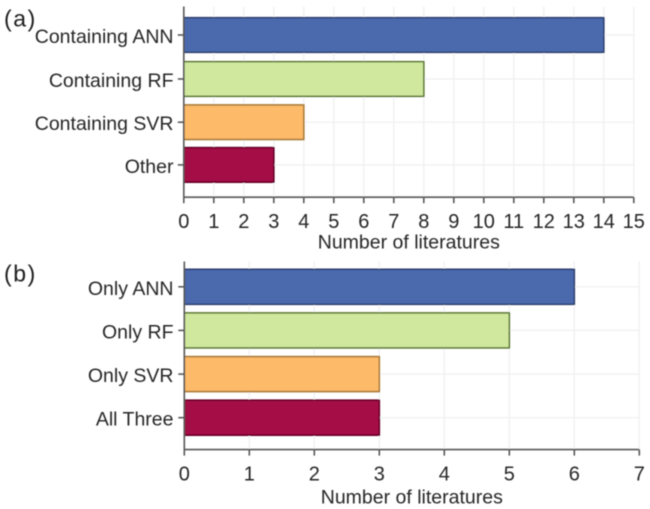 This screenshot has width=650, height=509. What do you see at coordinates (111, 81) in the screenshot?
I see `svg-text: Containing RF` at bounding box center [111, 81].